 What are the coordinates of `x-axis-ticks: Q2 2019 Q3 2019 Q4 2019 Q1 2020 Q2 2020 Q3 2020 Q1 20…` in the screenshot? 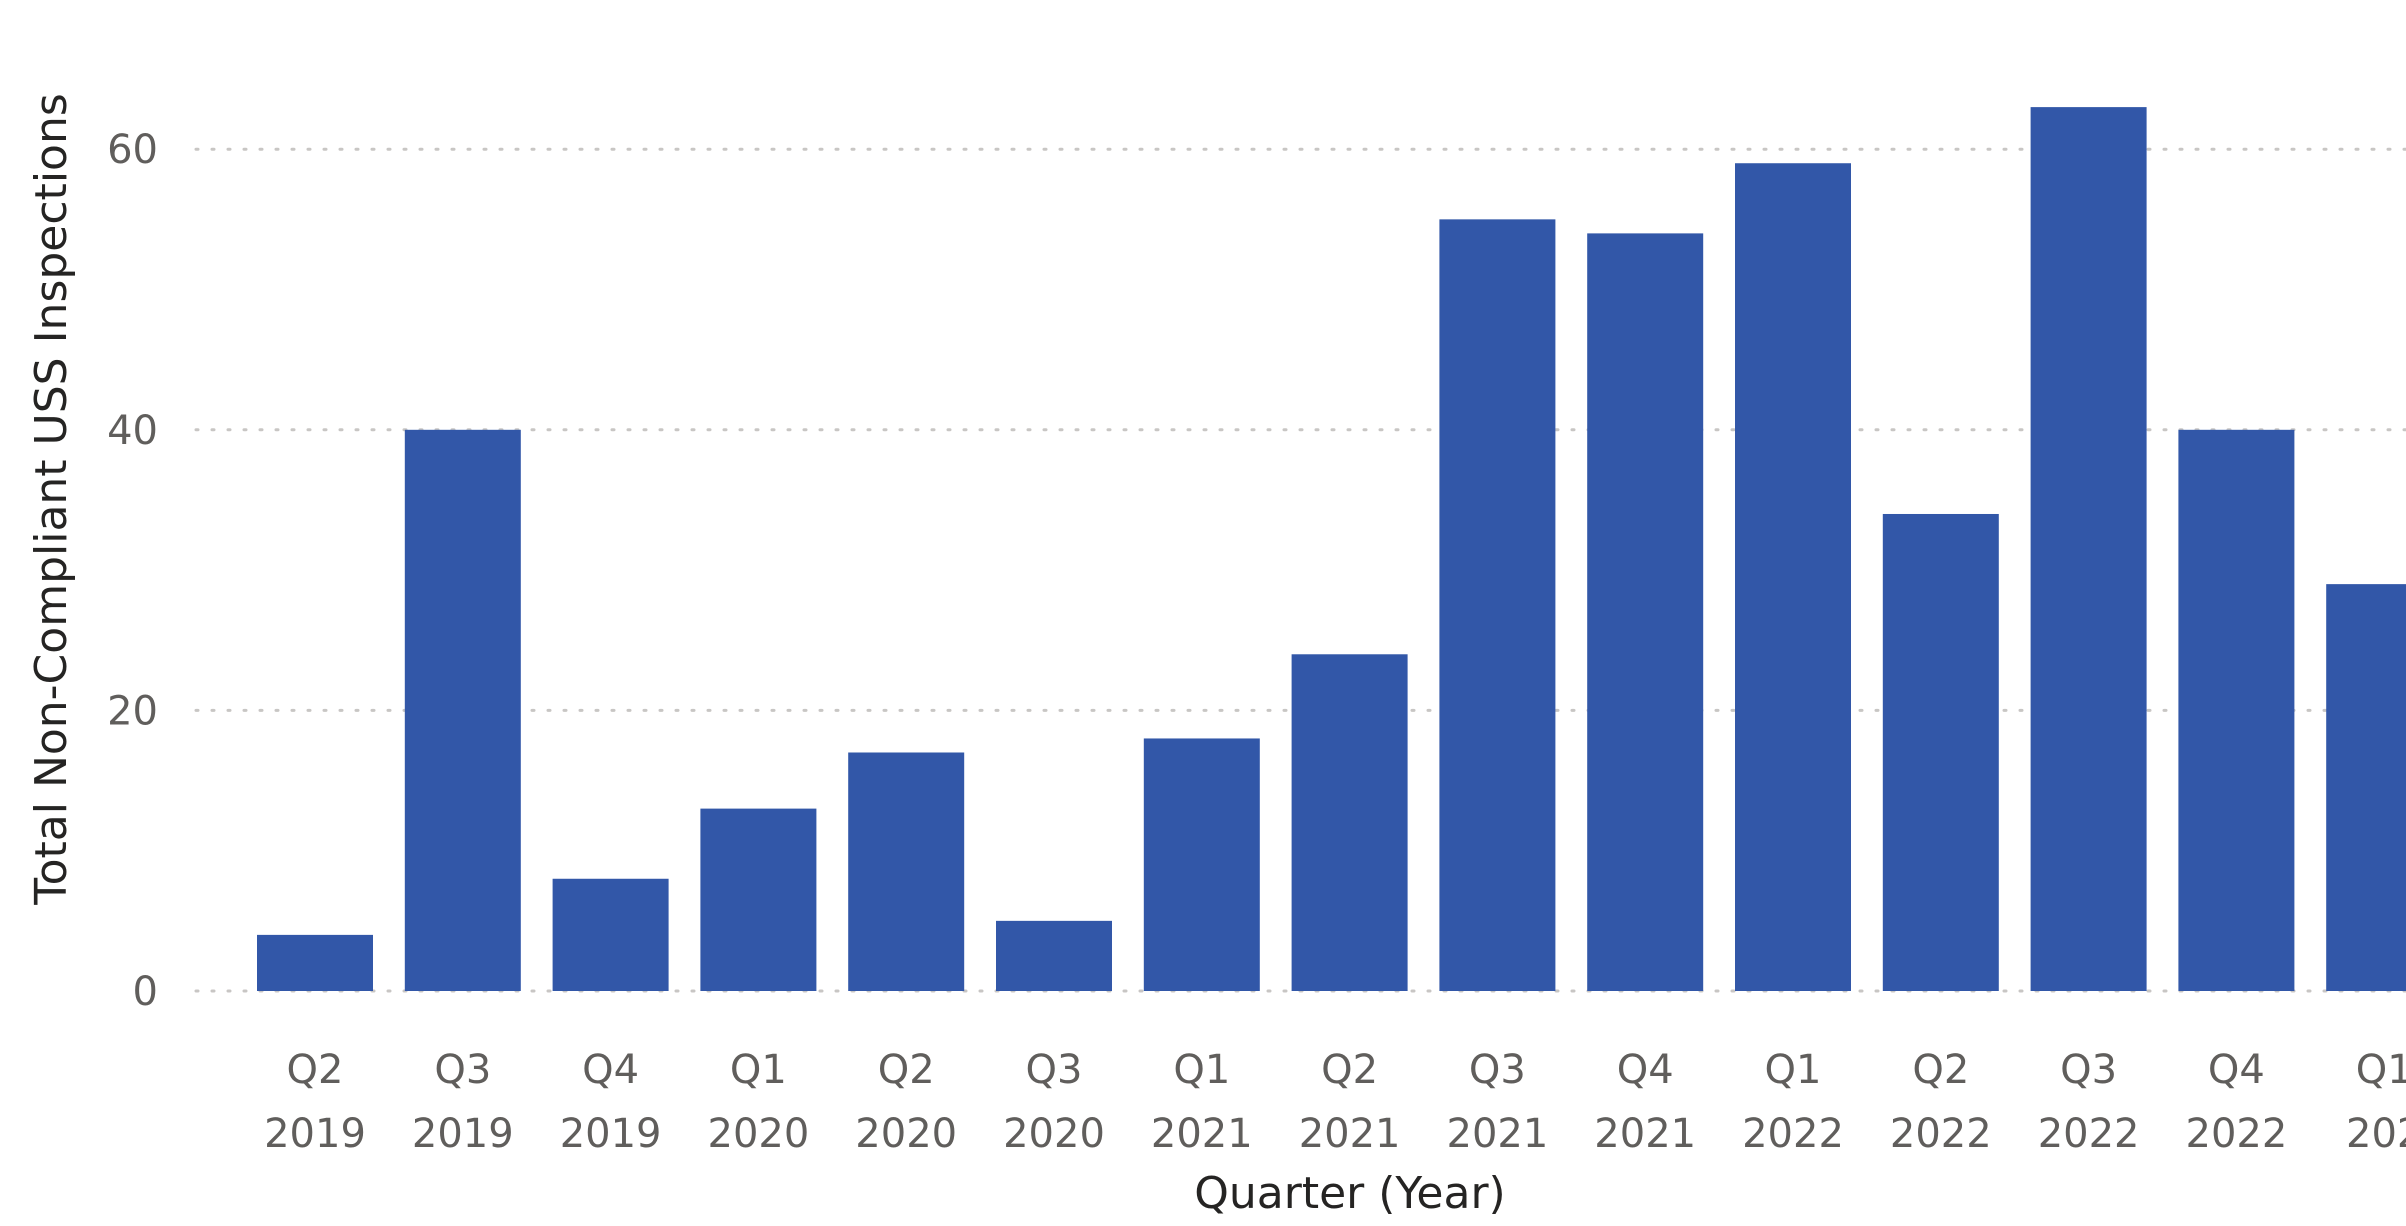 It's located at (1335, 1102).